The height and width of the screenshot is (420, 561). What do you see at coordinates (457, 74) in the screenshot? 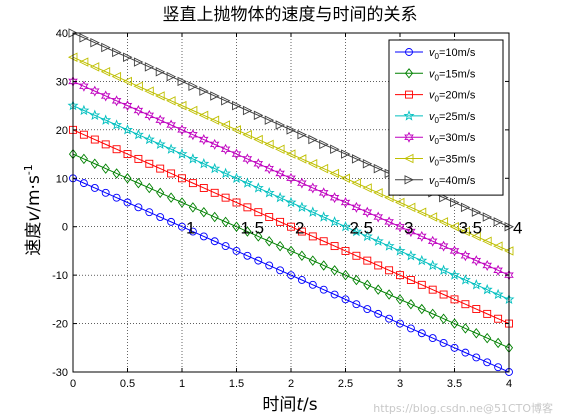
I see `legend-label-value: =15m/s` at bounding box center [457, 74].